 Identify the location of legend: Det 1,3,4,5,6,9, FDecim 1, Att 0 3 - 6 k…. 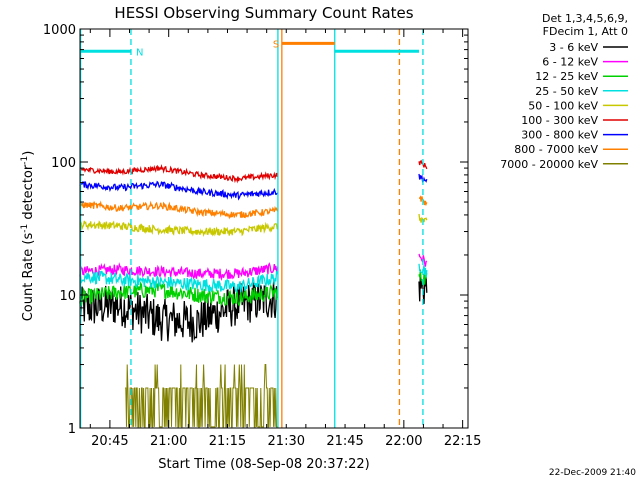
(564, 91).